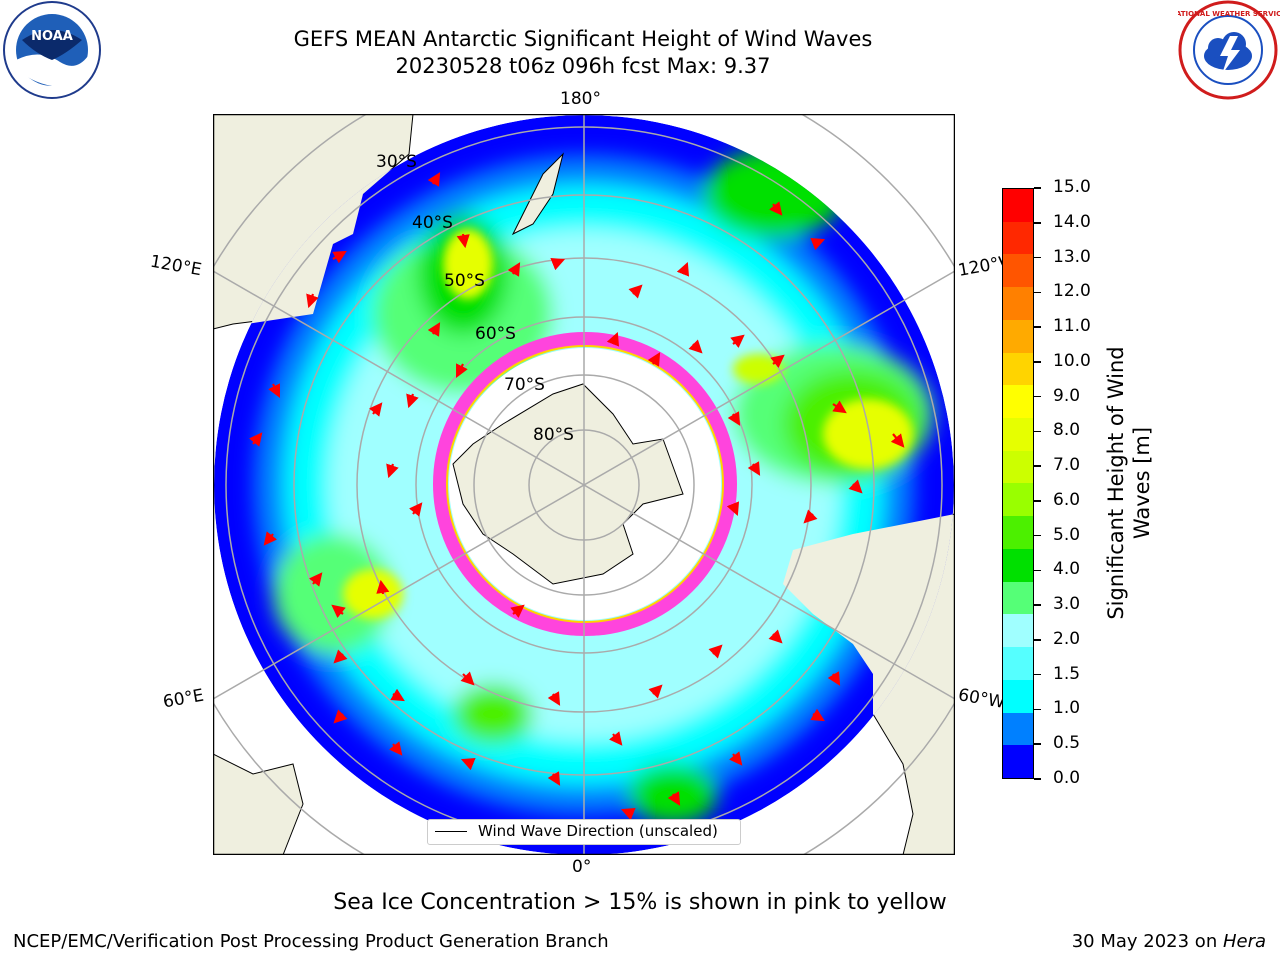 The height and width of the screenshot is (960, 1280). Describe the element at coordinates (495, 334) in the screenshot. I see `lat-label-60s: 60°S` at that location.